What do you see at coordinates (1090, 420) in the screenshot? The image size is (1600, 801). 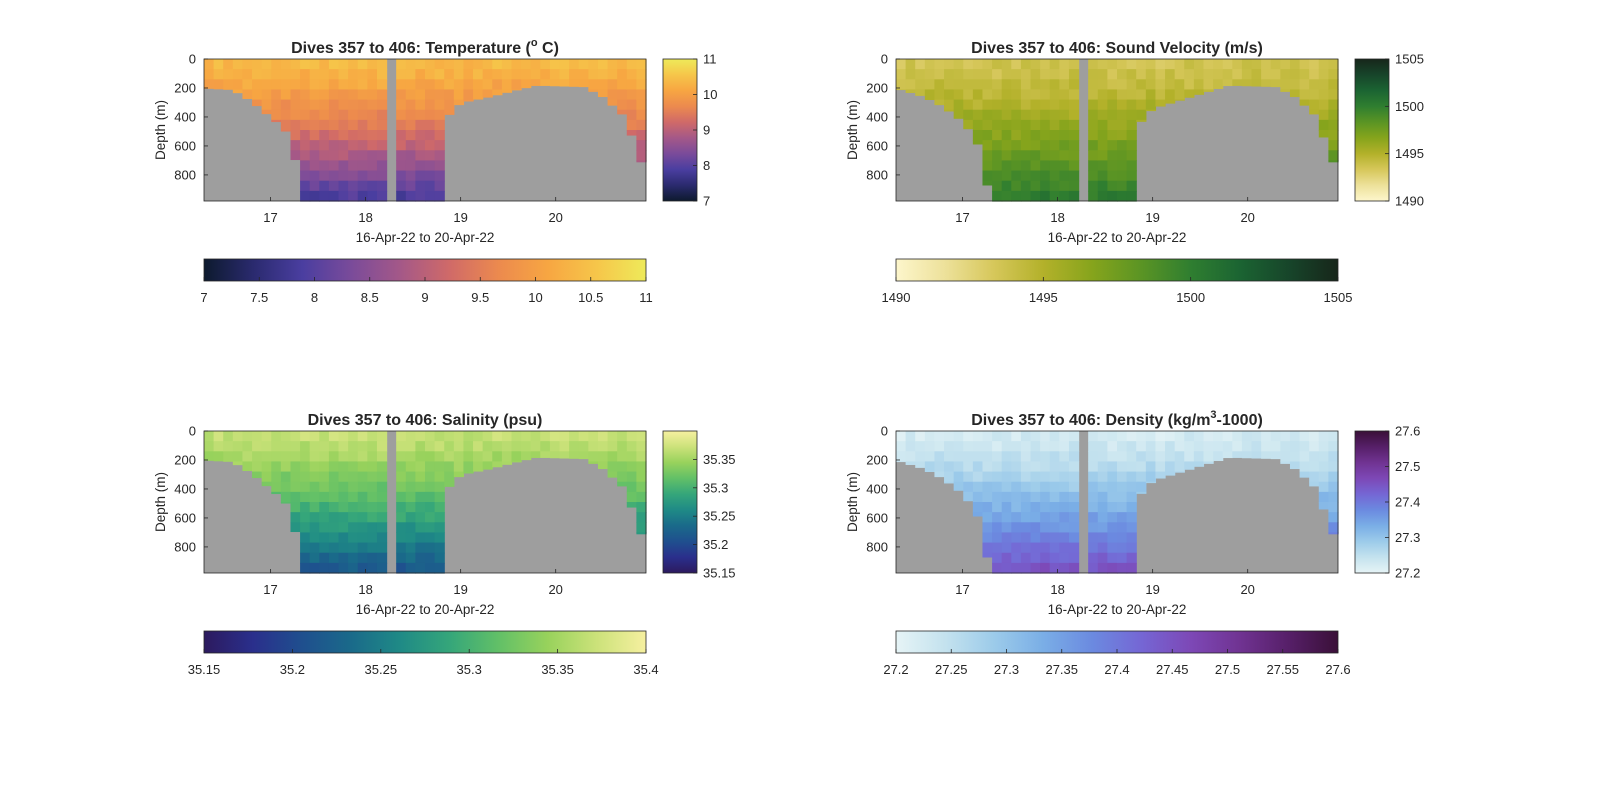 I see `title-main: Dives 357 to 406: Density (kg/m` at bounding box center [1090, 420].